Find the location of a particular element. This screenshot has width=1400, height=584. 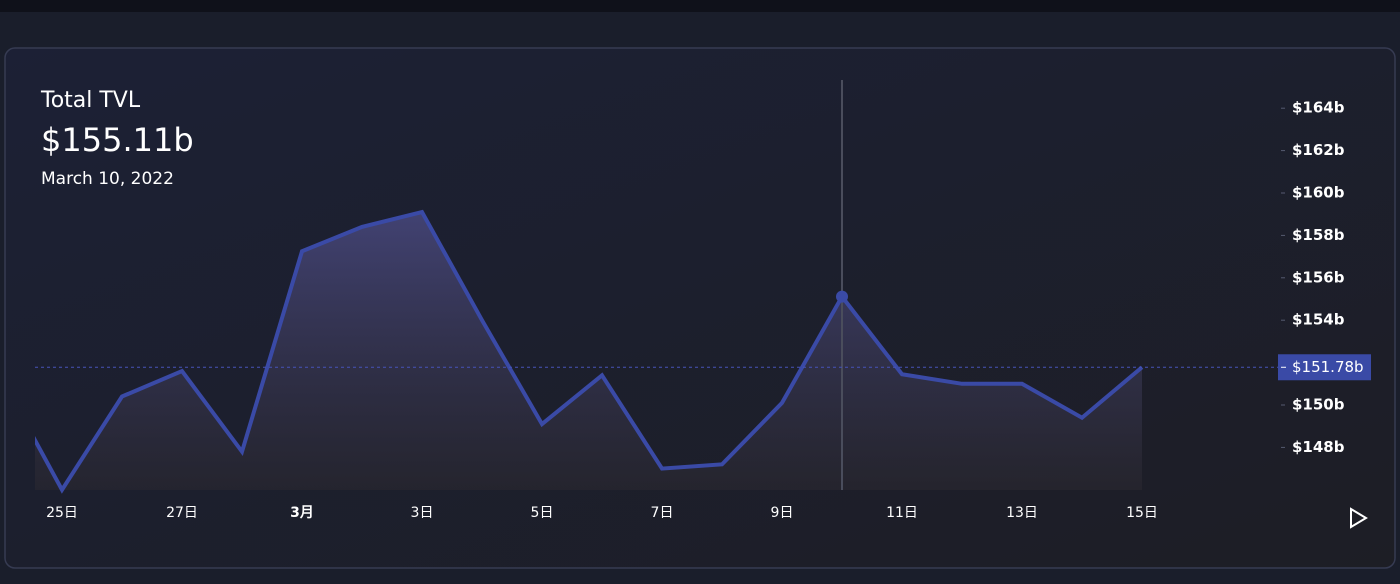

x-tick-label: 25日 is located at coordinates (62, 513).